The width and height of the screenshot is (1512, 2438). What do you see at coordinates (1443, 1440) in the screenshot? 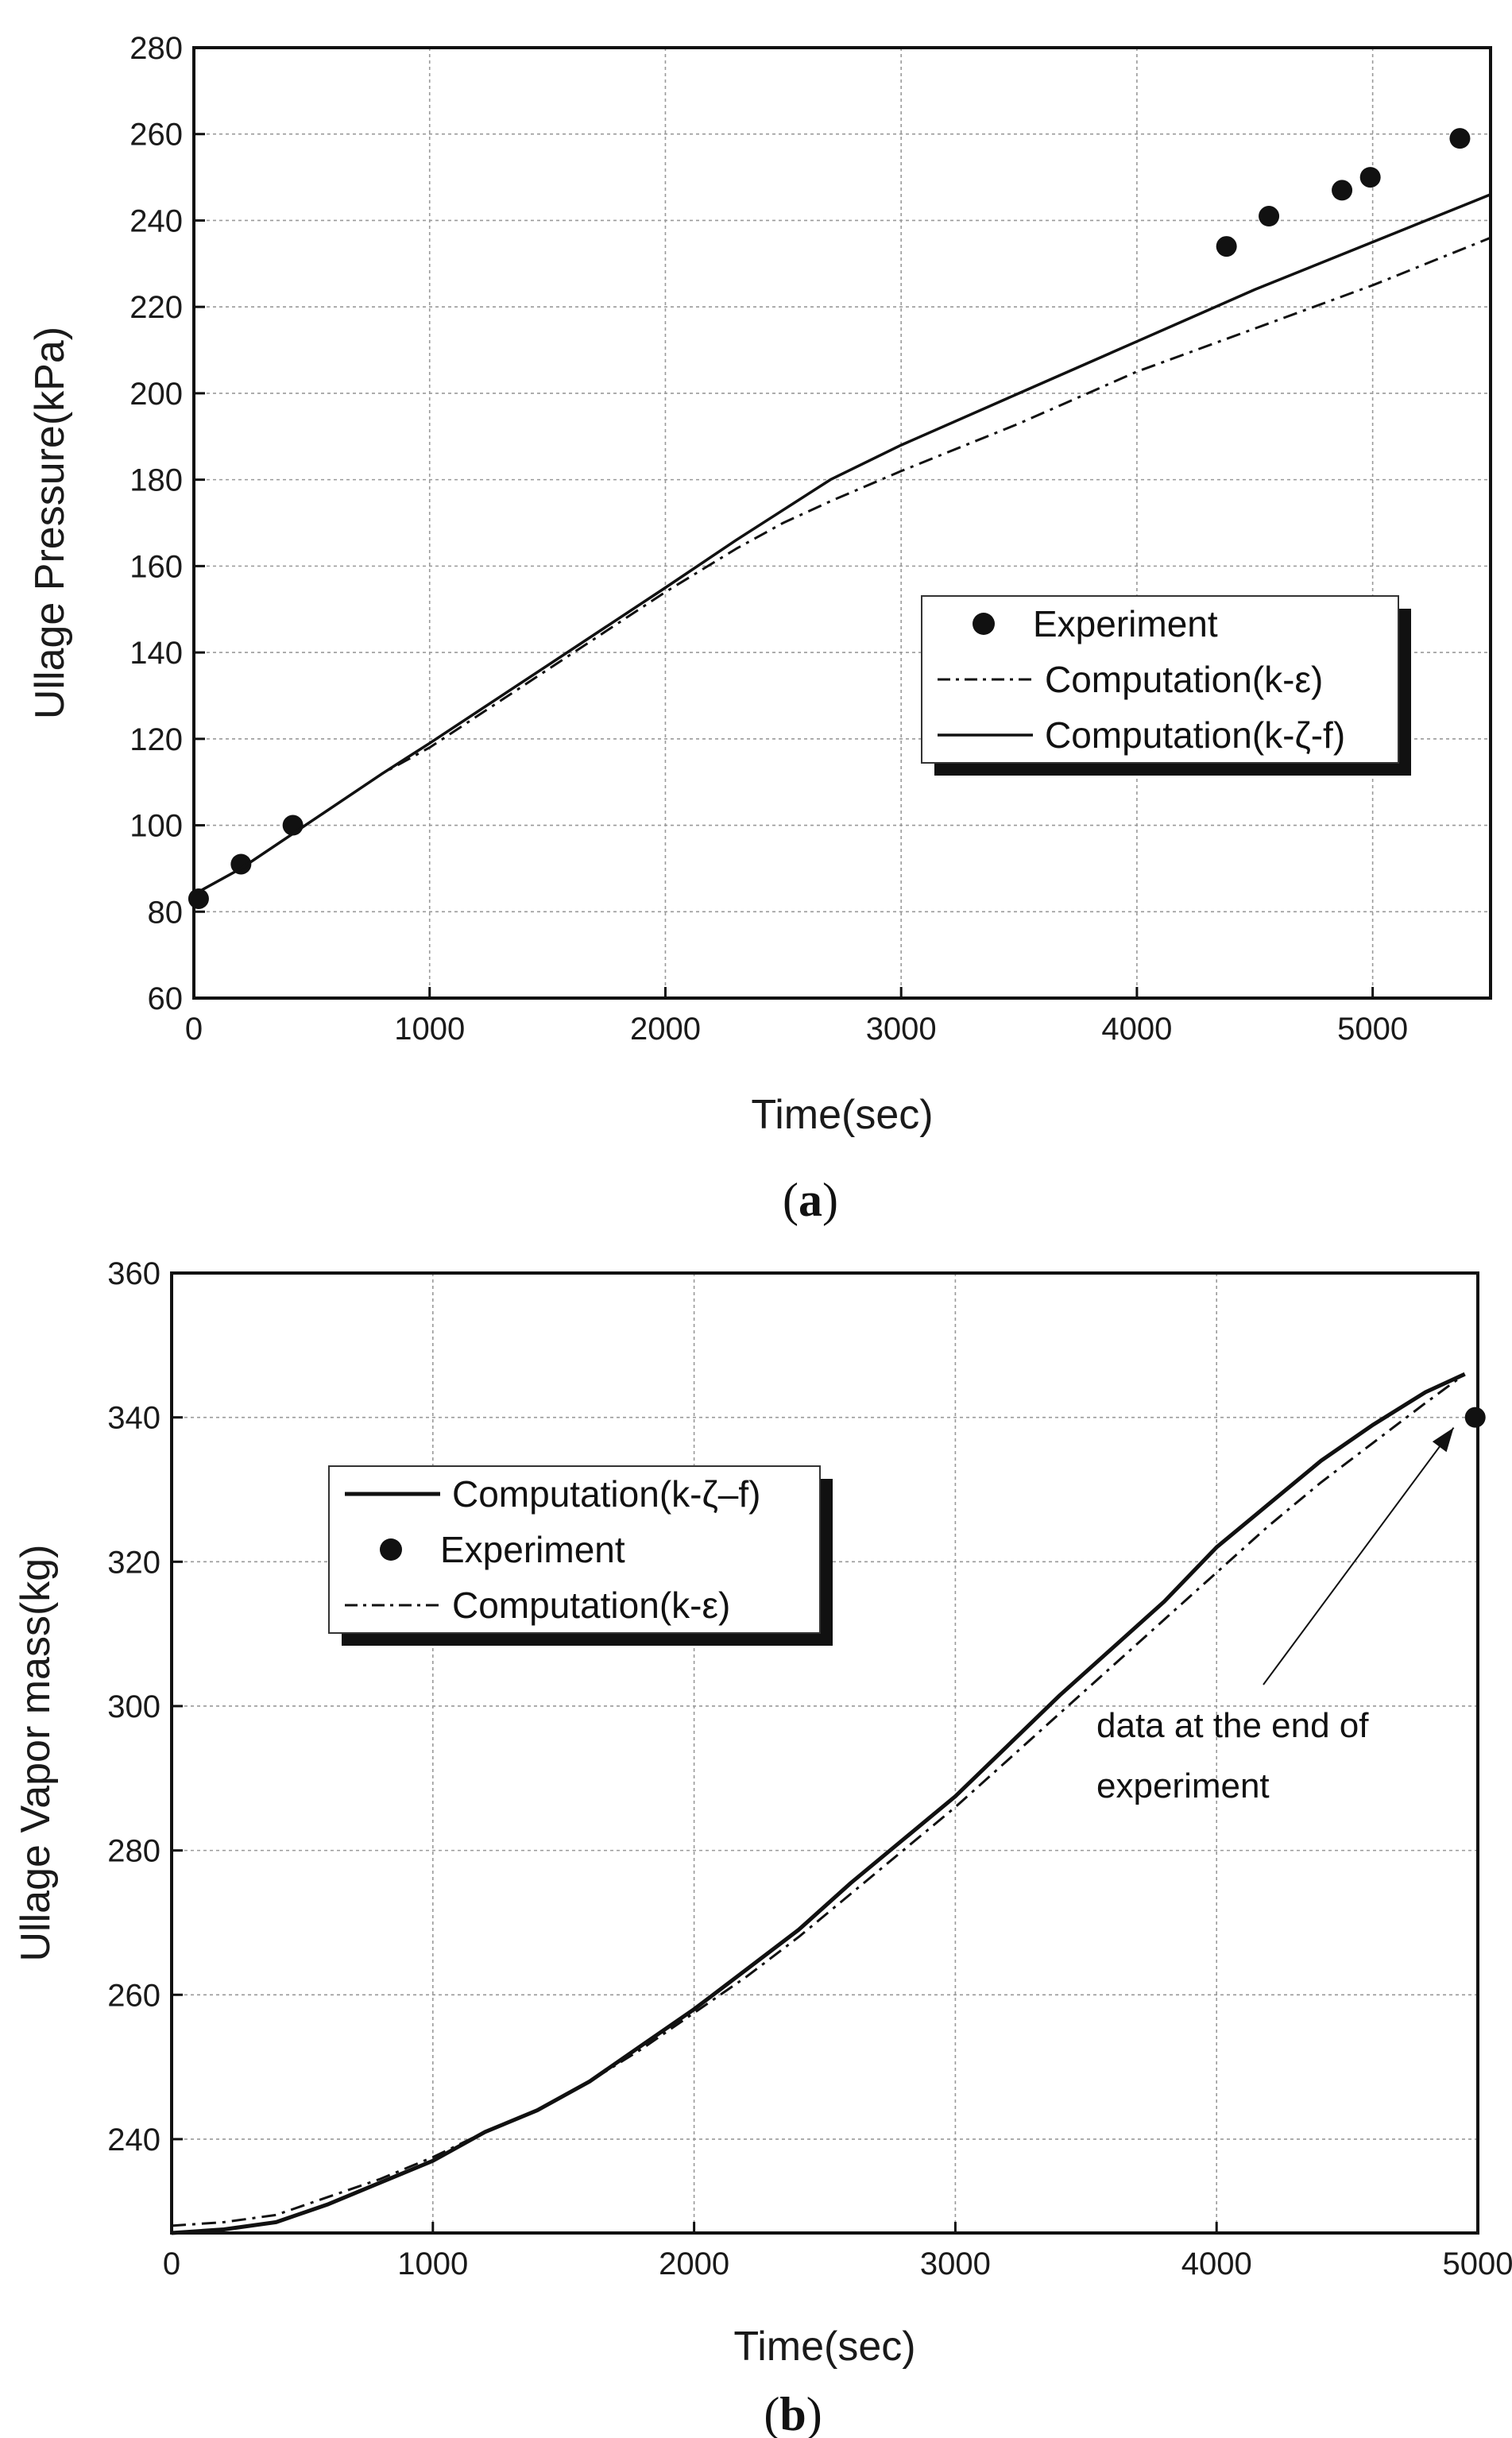
I see `annotation-arrowhead` at bounding box center [1443, 1440].